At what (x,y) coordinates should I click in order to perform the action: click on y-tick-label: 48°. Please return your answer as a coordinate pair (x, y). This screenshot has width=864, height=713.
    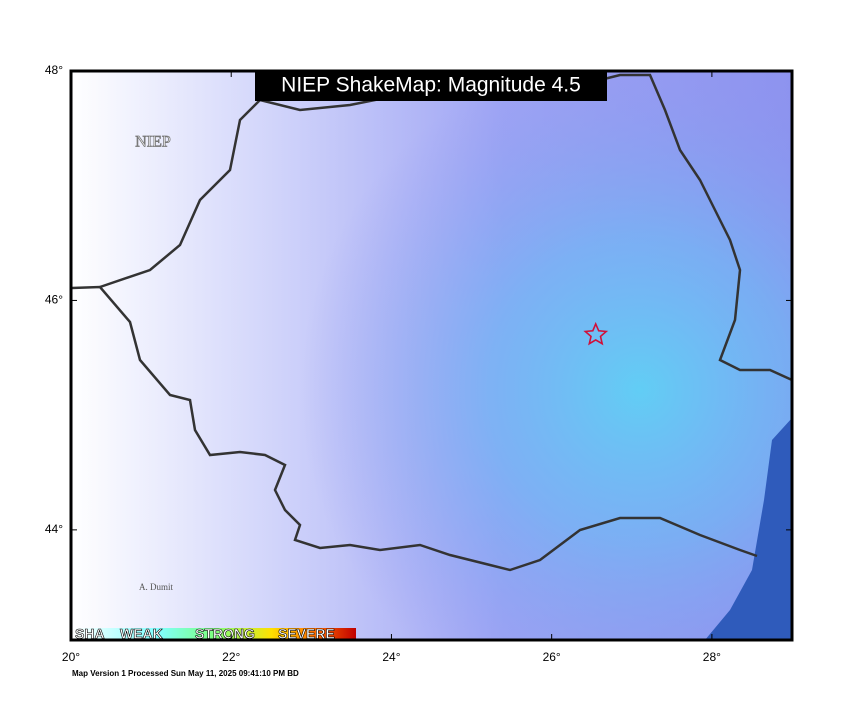
    Looking at the image, I should click on (54, 70).